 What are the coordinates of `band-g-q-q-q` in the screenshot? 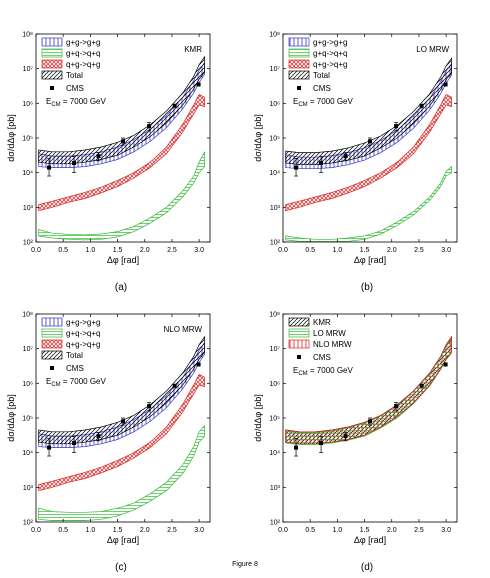 It's located at (368, 203).